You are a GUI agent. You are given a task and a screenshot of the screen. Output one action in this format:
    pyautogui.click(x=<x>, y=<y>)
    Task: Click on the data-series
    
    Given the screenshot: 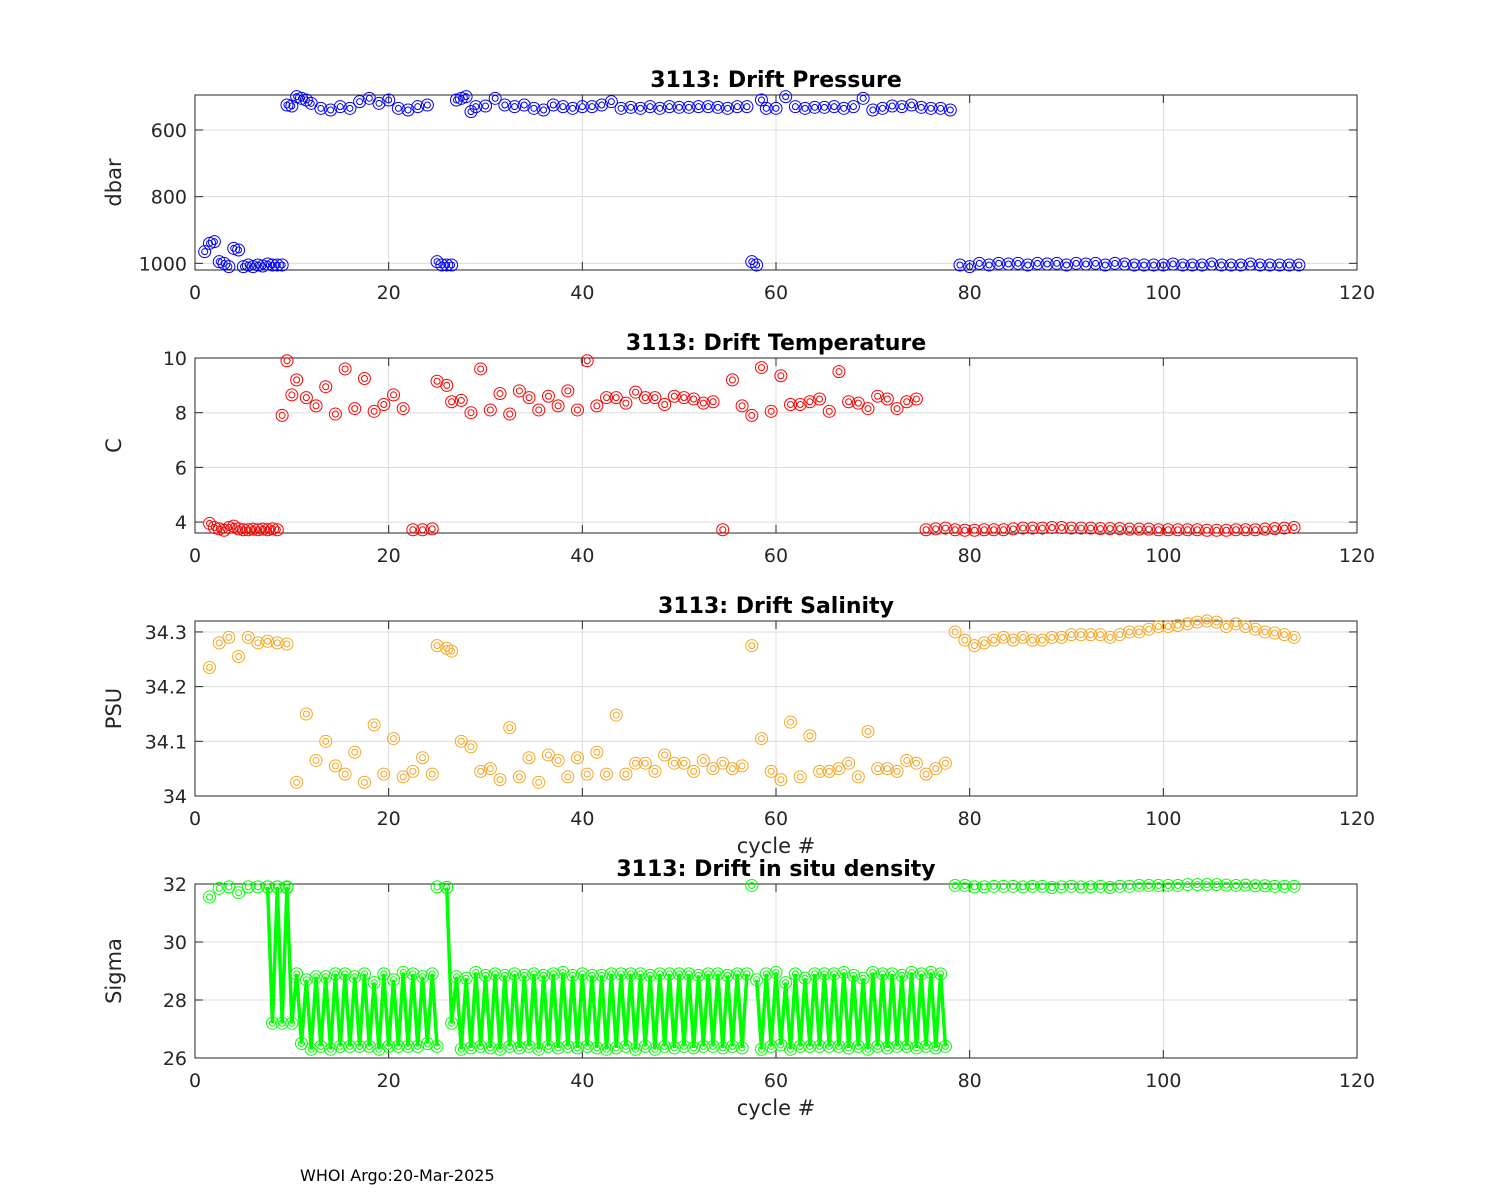 What is the action you would take?
    pyautogui.click(x=752, y=701)
    